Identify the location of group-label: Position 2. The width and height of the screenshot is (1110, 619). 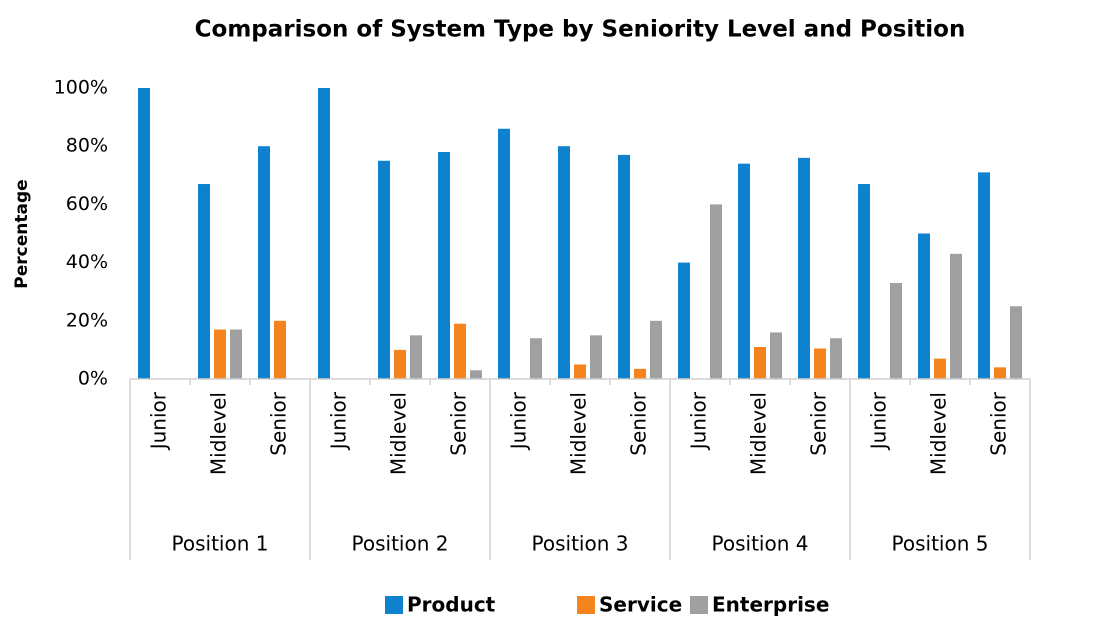
(400, 544).